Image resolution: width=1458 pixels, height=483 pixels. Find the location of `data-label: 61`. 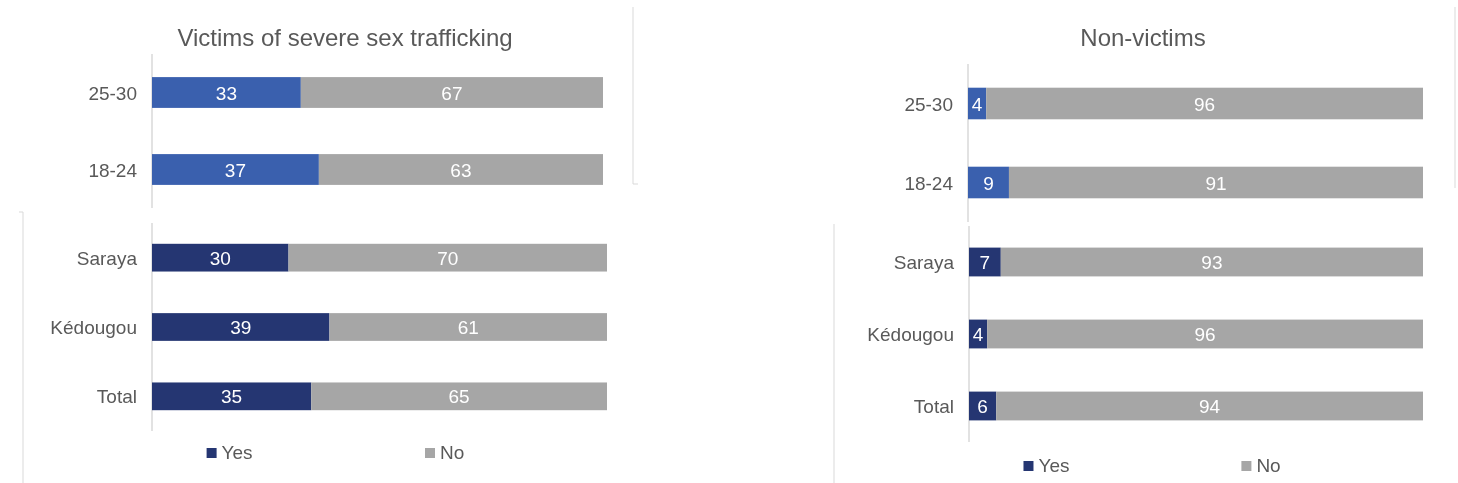

data-label: 61 is located at coordinates (468, 327).